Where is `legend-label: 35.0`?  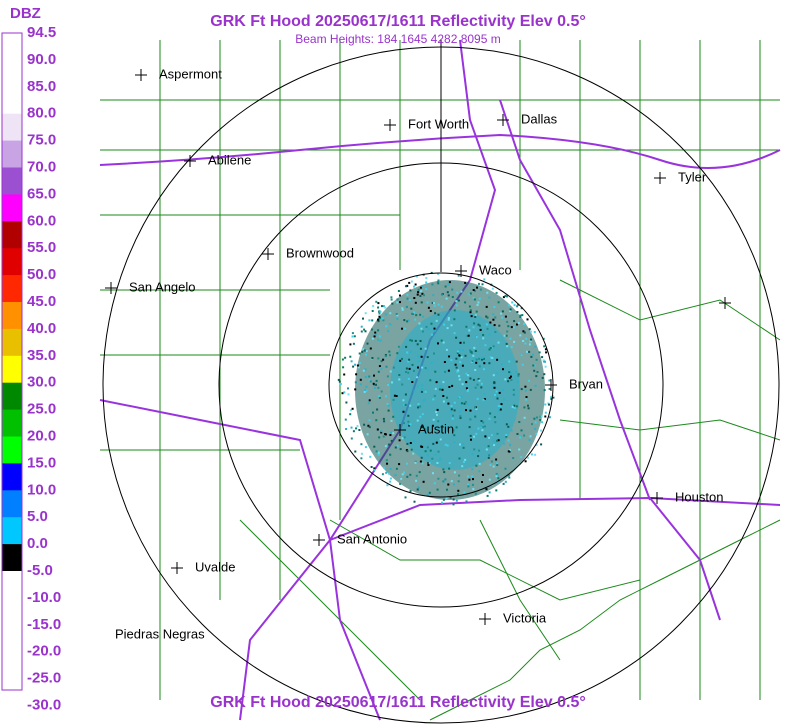 legend-label: 35.0 is located at coordinates (41, 355).